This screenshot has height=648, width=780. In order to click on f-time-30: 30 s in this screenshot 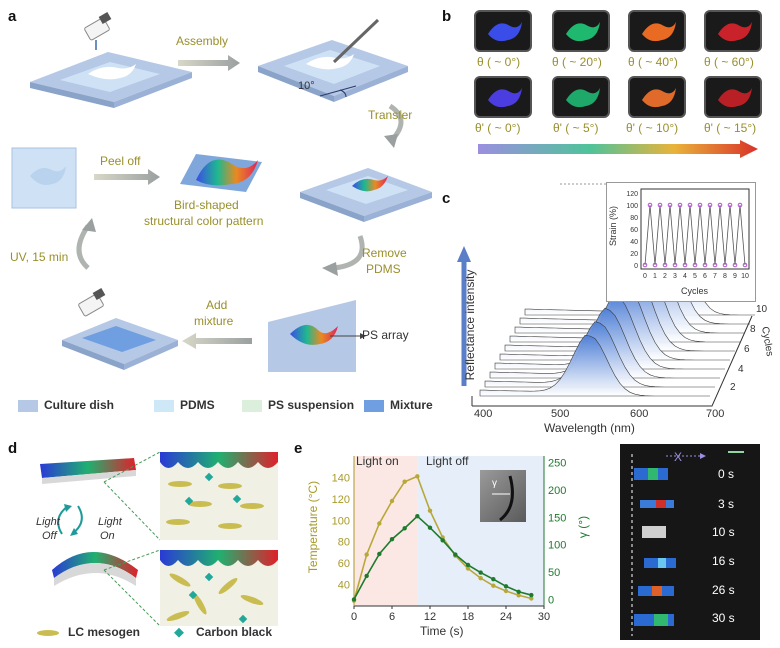, I will do `click(723, 618)`.